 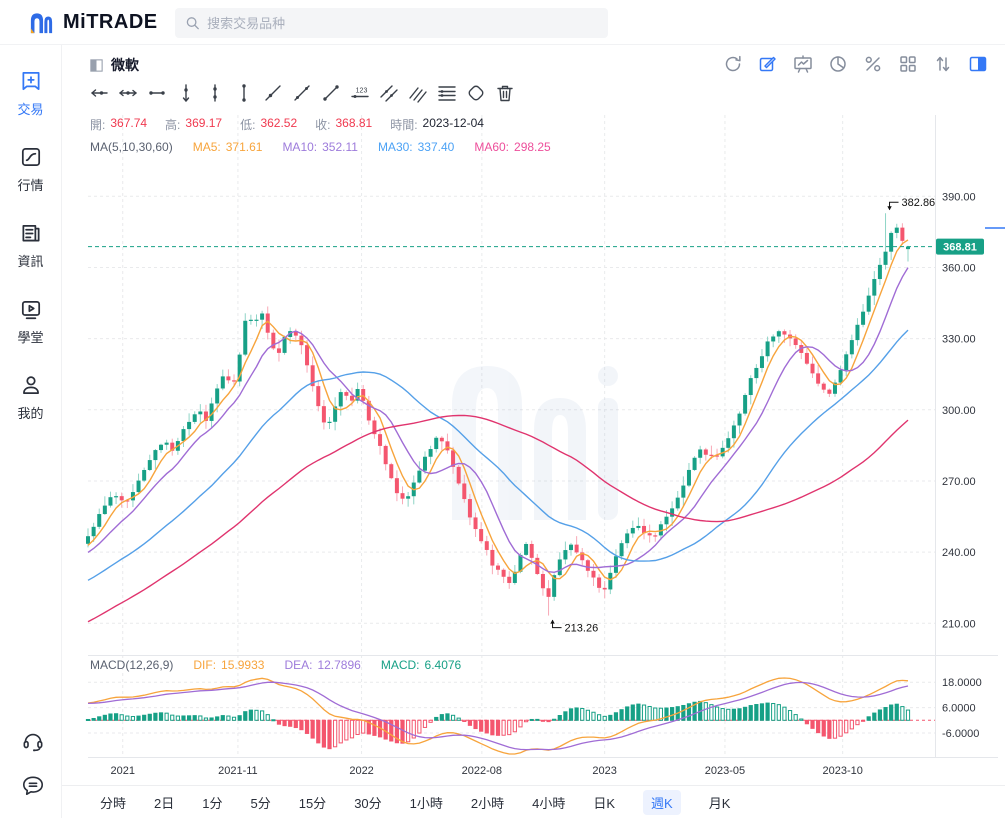 I want to click on tool-price-label-line: 123, so click(x=360, y=93).